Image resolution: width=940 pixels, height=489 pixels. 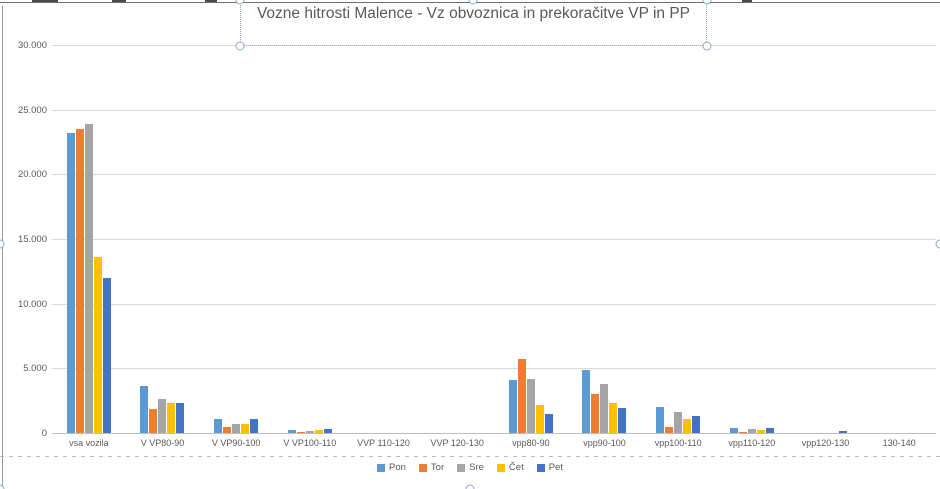 I want to click on selection-dashed-line, so click(x=470, y=456).